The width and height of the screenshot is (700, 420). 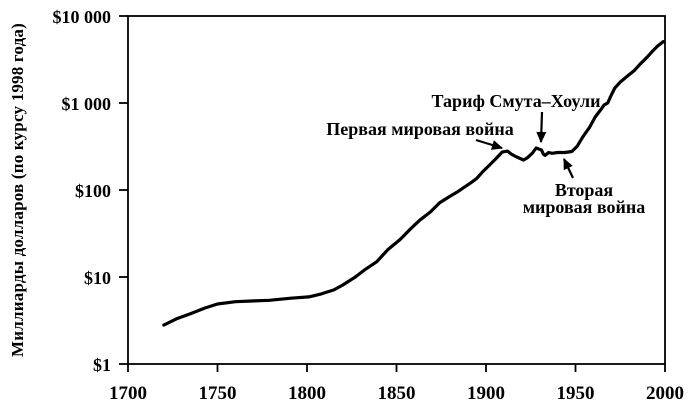 What do you see at coordinates (307, 393) in the screenshot?
I see `x-tick-label: 1800` at bounding box center [307, 393].